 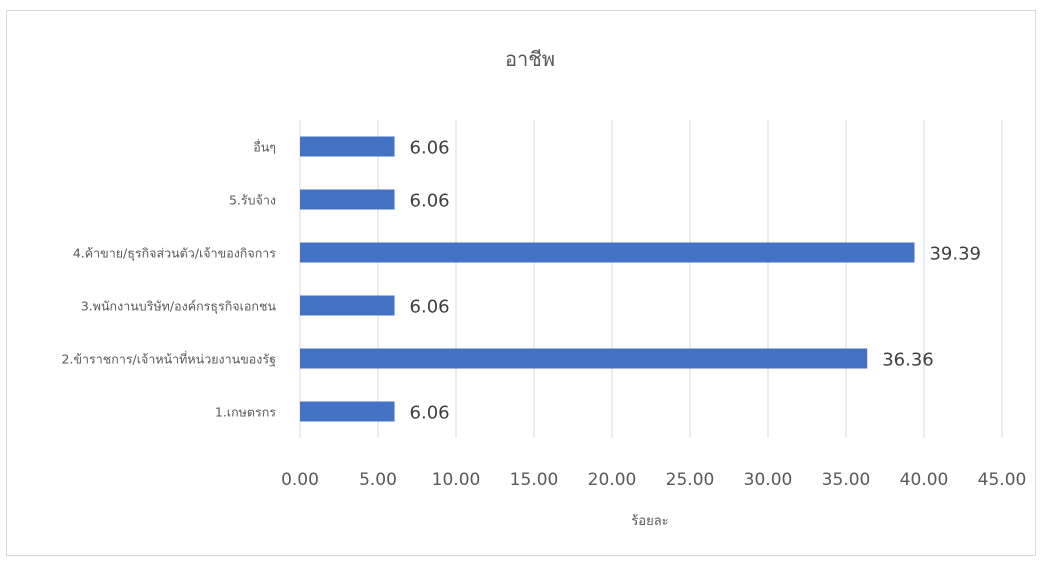 What do you see at coordinates (378, 480) in the screenshot?
I see `x-tick-label: 5.00` at bounding box center [378, 480].